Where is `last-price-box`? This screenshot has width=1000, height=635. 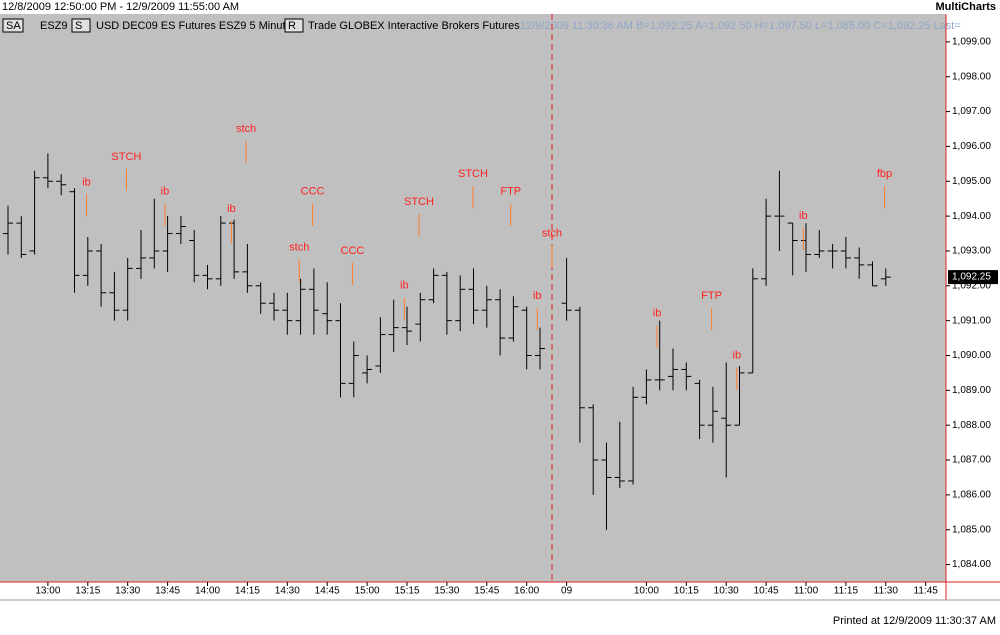 last-price-box is located at coordinates (973, 277).